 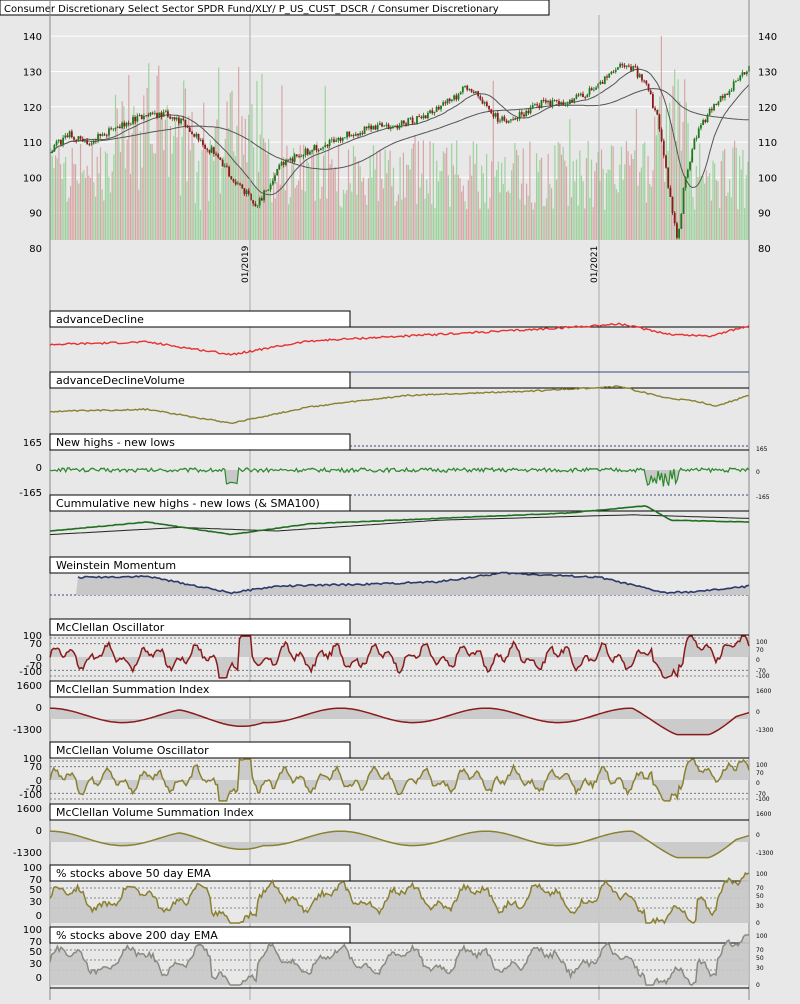 What do you see at coordinates (760, 906) in the screenshot?
I see `pct-y-tick-right: 30` at bounding box center [760, 906].